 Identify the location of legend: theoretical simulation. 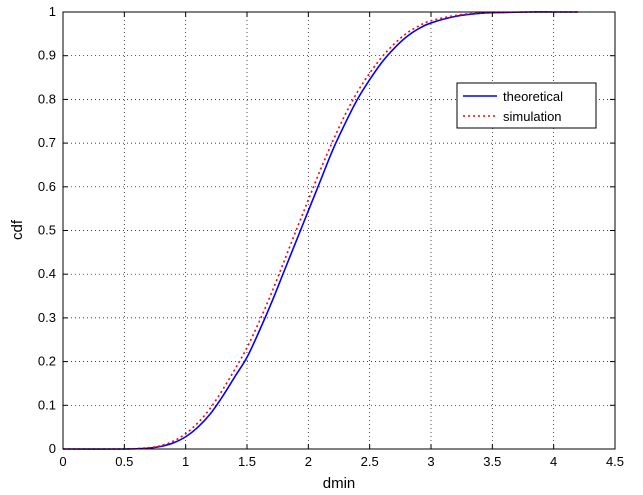
(526, 105).